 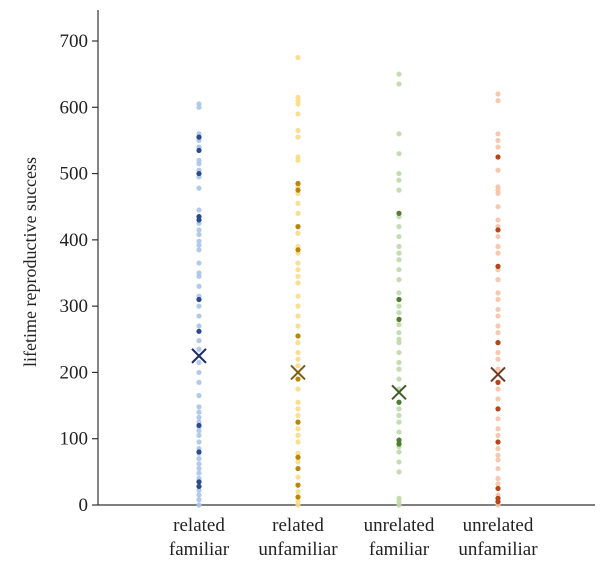 What do you see at coordinates (74, 240) in the screenshot?
I see `y-tick-label: 400` at bounding box center [74, 240].